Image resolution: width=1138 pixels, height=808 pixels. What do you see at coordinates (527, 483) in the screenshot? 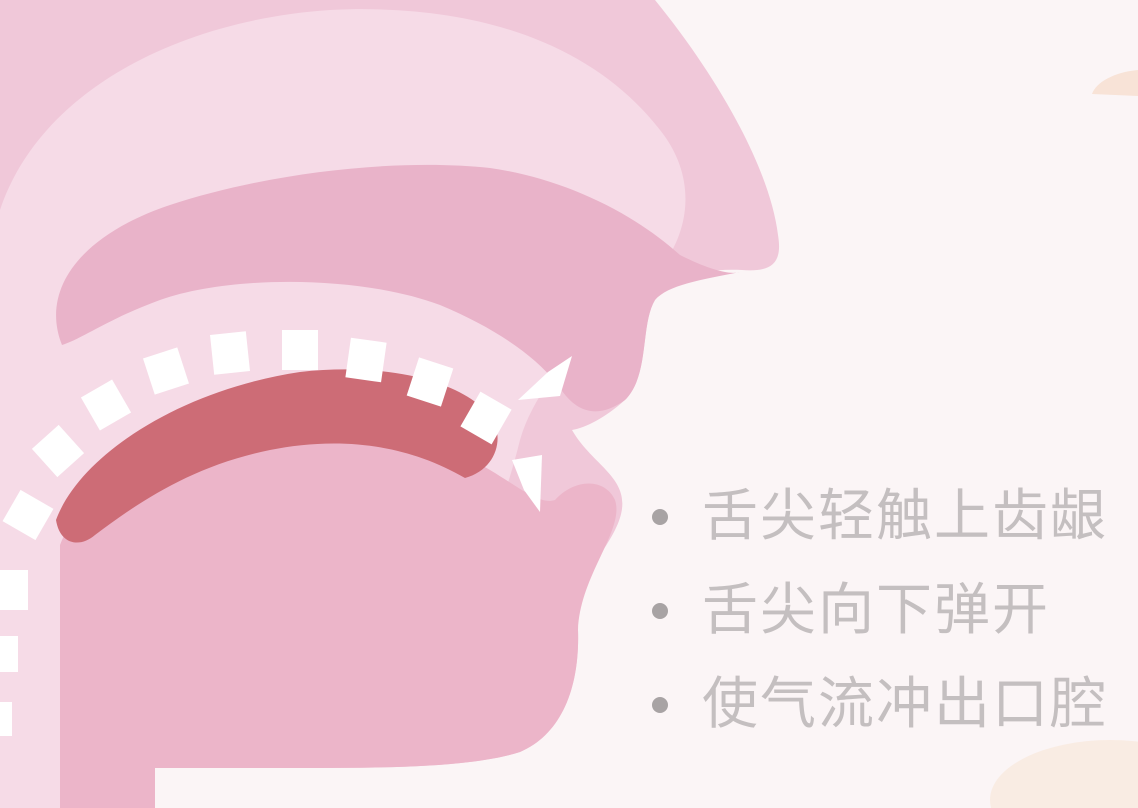
I see `lower-incisor` at bounding box center [527, 483].